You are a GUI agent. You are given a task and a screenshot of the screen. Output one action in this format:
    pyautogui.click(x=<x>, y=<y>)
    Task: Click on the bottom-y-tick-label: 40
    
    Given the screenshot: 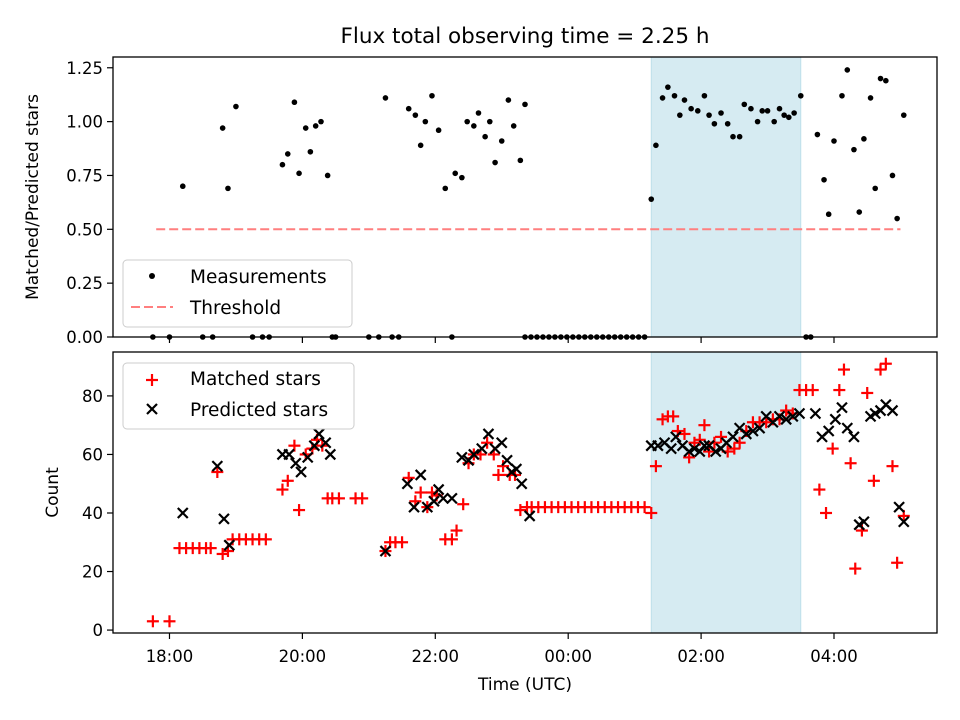 What is the action you would take?
    pyautogui.click(x=92, y=513)
    